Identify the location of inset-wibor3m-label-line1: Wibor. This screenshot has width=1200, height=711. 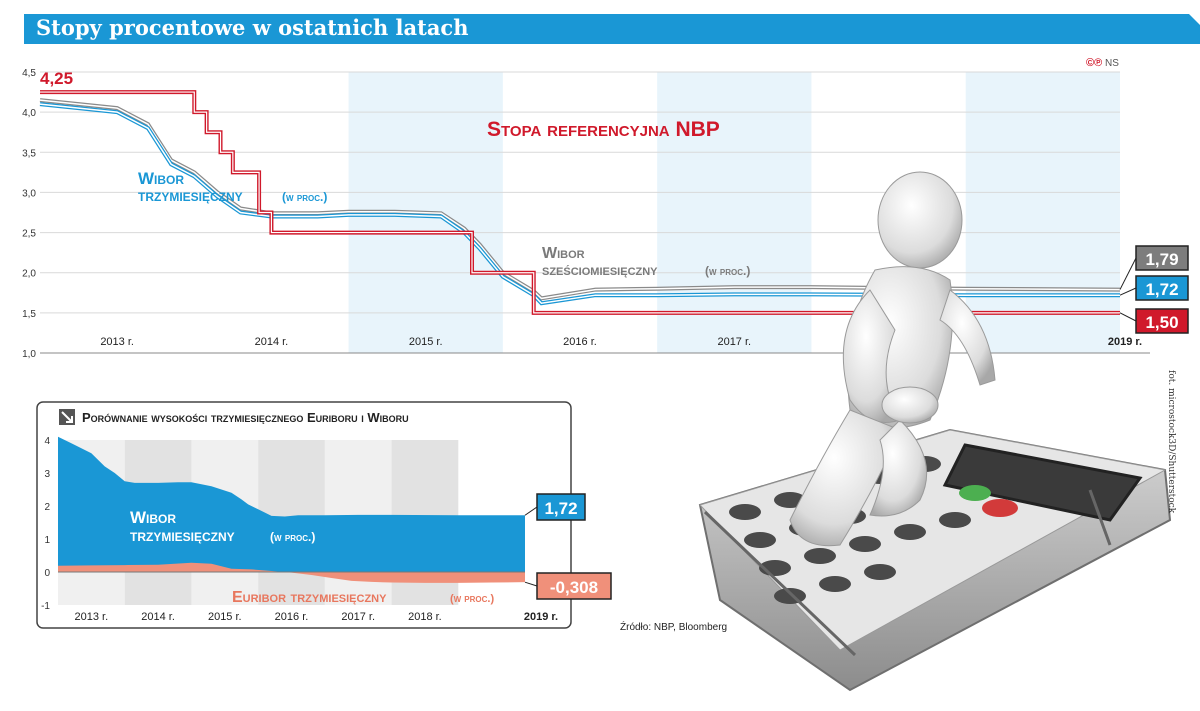
(153, 517).